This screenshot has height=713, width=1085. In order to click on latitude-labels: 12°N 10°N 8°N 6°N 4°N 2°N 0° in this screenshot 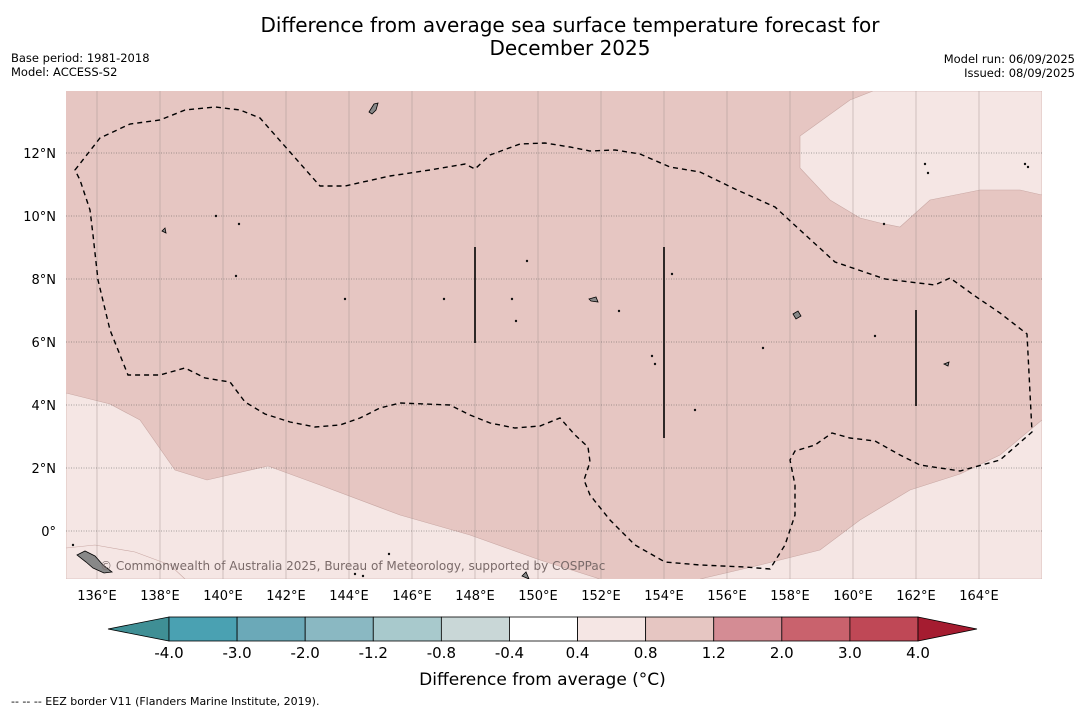, I will do `click(39, 343)`.